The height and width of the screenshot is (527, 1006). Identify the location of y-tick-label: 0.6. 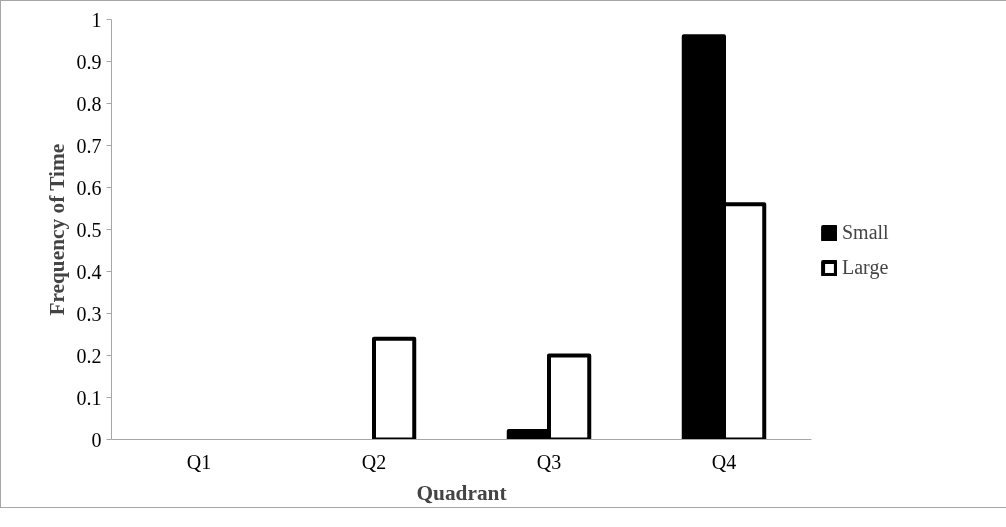
(89, 187).